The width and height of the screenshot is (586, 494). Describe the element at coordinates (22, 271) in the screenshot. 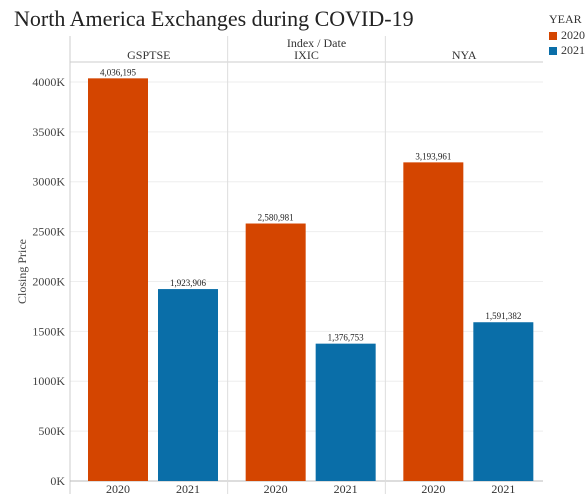

I see `y-axis-label: Closing Price` at that location.